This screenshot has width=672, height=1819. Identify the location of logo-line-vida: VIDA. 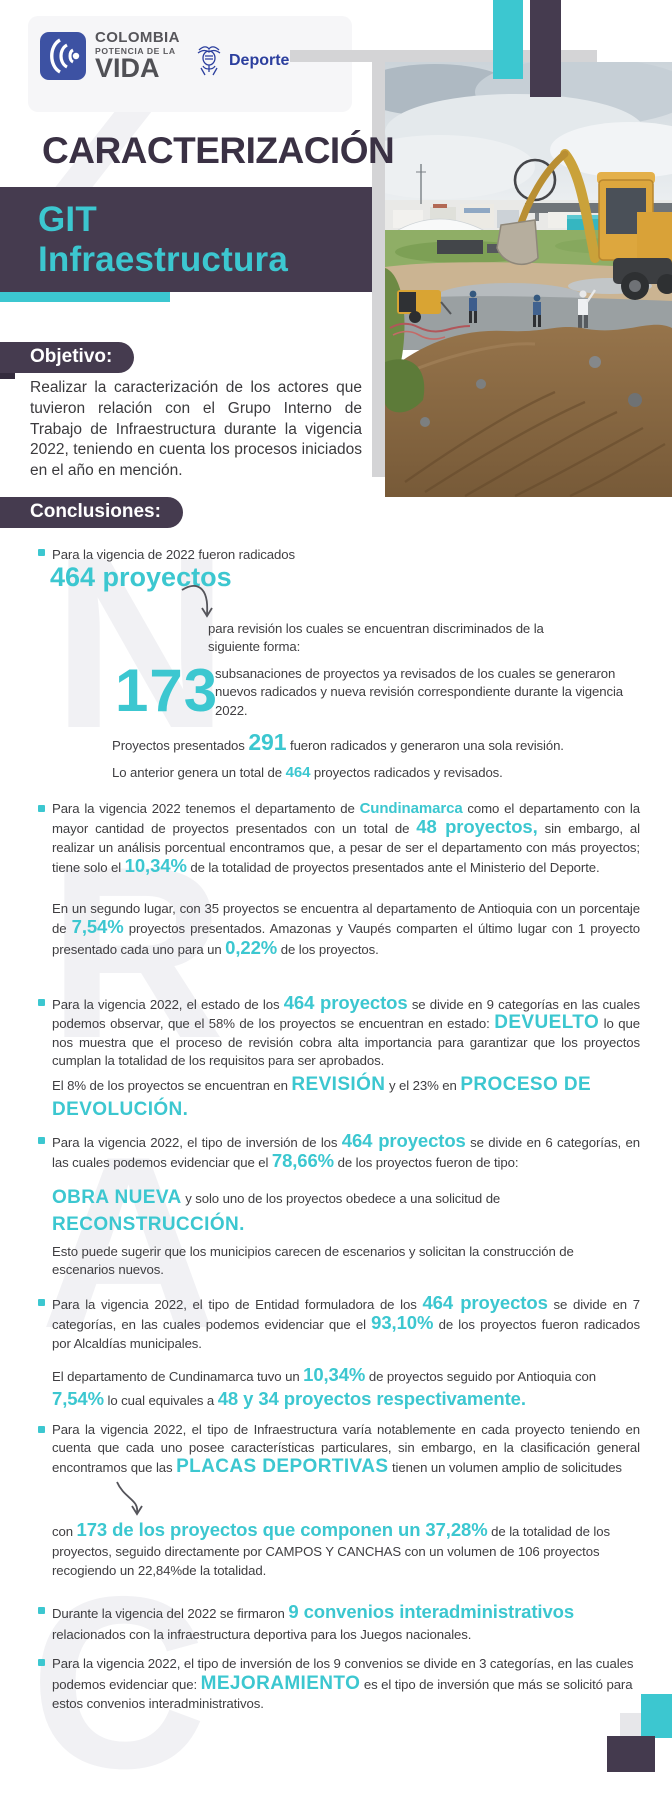
(127, 67).